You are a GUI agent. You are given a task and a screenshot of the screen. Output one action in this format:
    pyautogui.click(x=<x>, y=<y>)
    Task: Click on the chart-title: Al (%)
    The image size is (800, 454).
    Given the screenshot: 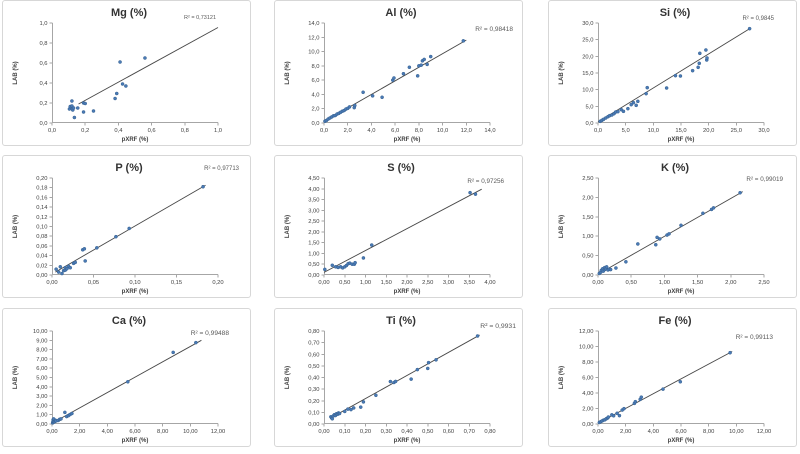 What is the action you would take?
    pyautogui.click(x=401, y=13)
    